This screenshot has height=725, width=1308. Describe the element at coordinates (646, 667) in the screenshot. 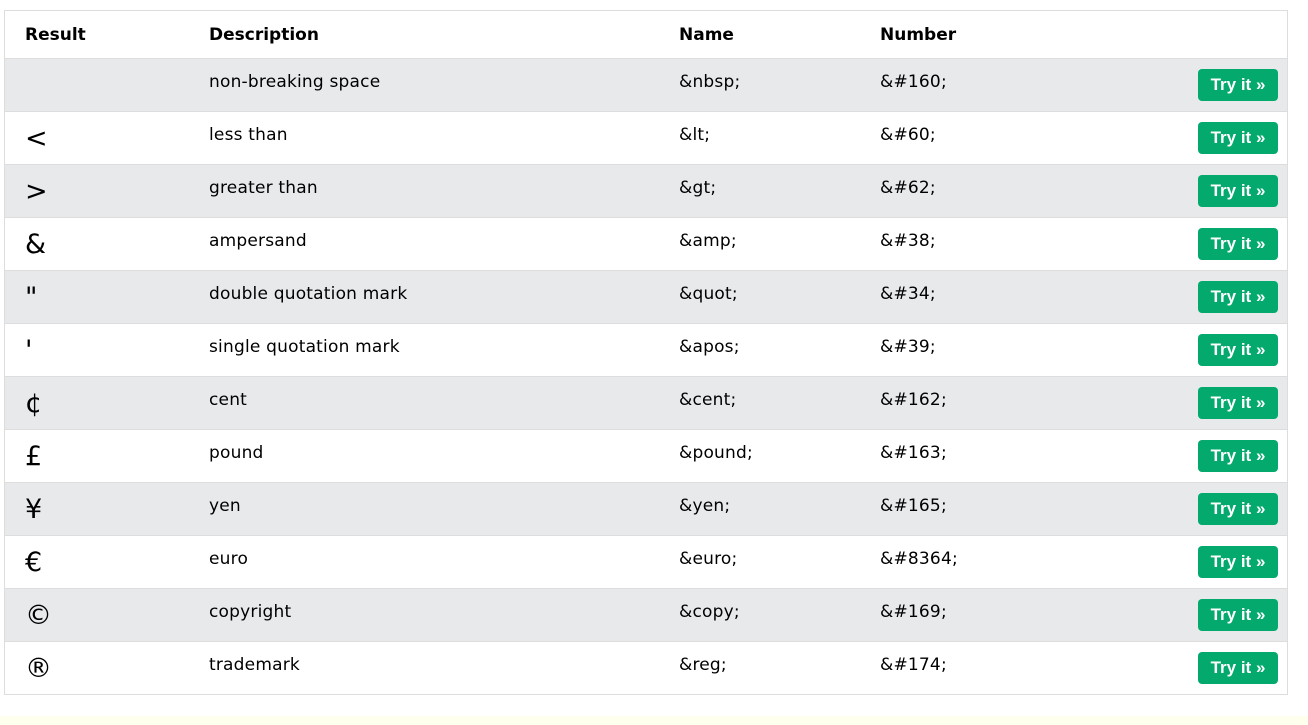

I see `table-row: ® trademark &reg; &#174; Try it »` at that location.